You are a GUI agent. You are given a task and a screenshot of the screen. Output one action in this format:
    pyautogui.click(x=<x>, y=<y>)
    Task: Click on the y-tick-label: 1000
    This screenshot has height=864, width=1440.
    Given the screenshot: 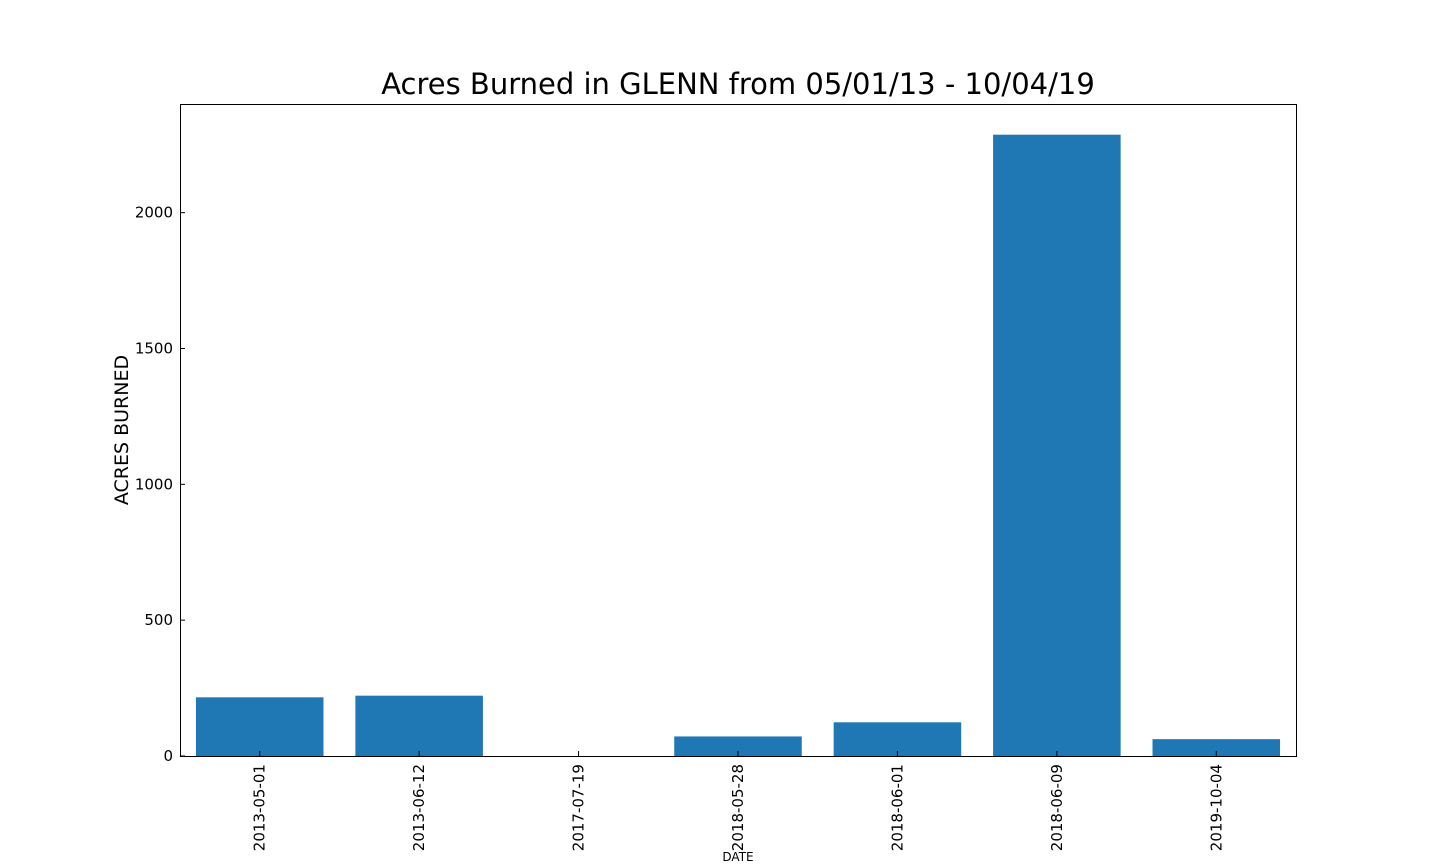 What is the action you would take?
    pyautogui.click(x=154, y=484)
    